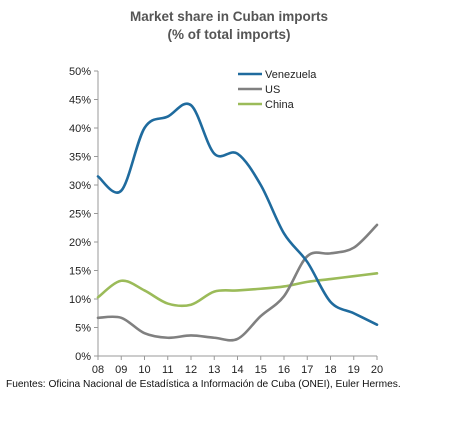 The image size is (458, 421). What do you see at coordinates (237, 370) in the screenshot?
I see `x-tick-label: 14` at bounding box center [237, 370].